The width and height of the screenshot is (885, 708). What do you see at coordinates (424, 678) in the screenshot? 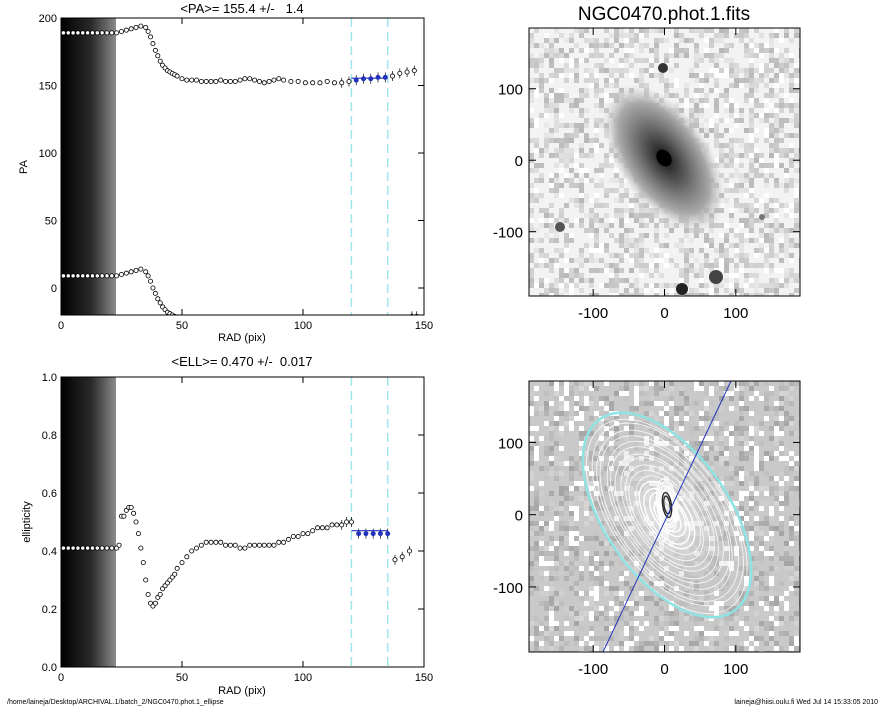
I see `x-tick-label: 150` at bounding box center [424, 678].